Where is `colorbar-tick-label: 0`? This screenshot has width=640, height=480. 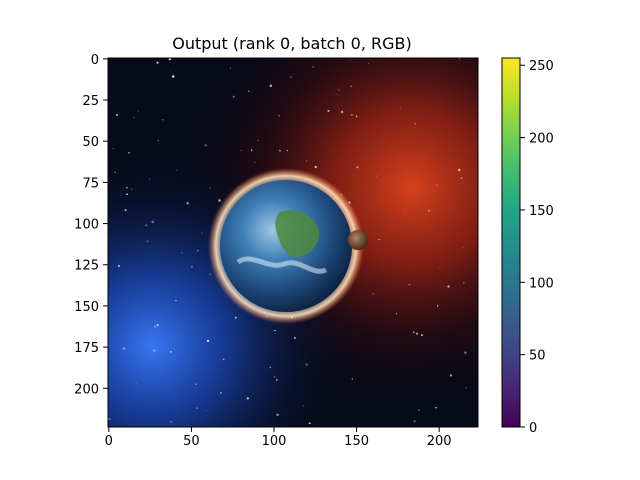 colorbar-tick-label: 0 is located at coordinates (533, 428).